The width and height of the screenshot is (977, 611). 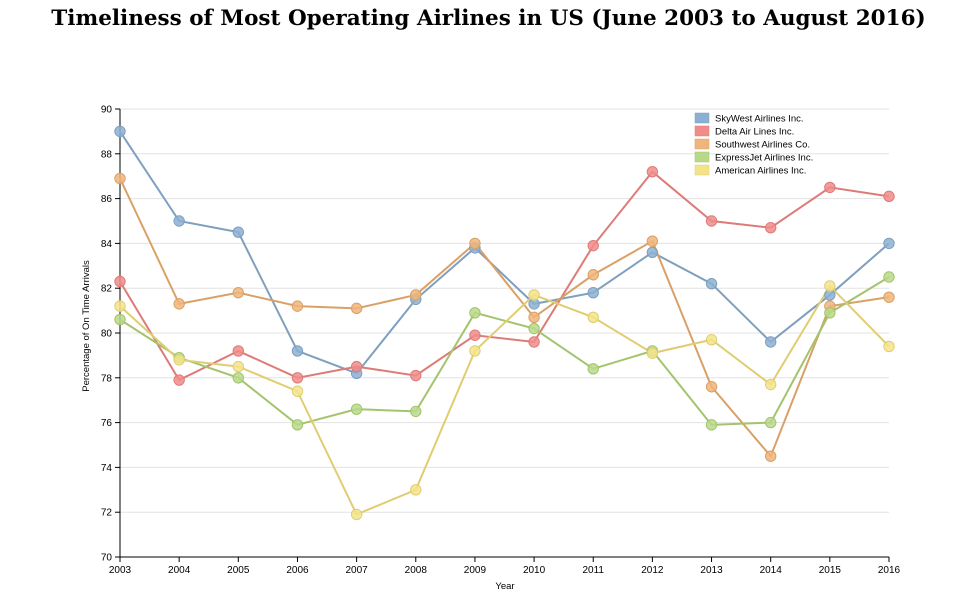 I want to click on y-axis-label: Percentage of On Time Arrivals, so click(x=86, y=326).